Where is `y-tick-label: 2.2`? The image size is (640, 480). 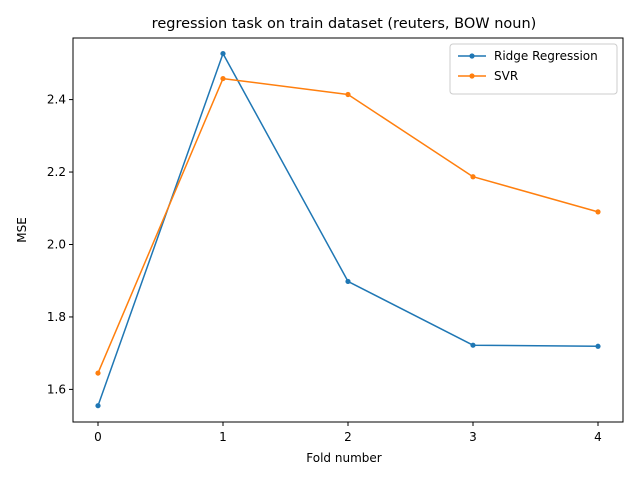
y-tick-label: 2.2 is located at coordinates (56, 172).